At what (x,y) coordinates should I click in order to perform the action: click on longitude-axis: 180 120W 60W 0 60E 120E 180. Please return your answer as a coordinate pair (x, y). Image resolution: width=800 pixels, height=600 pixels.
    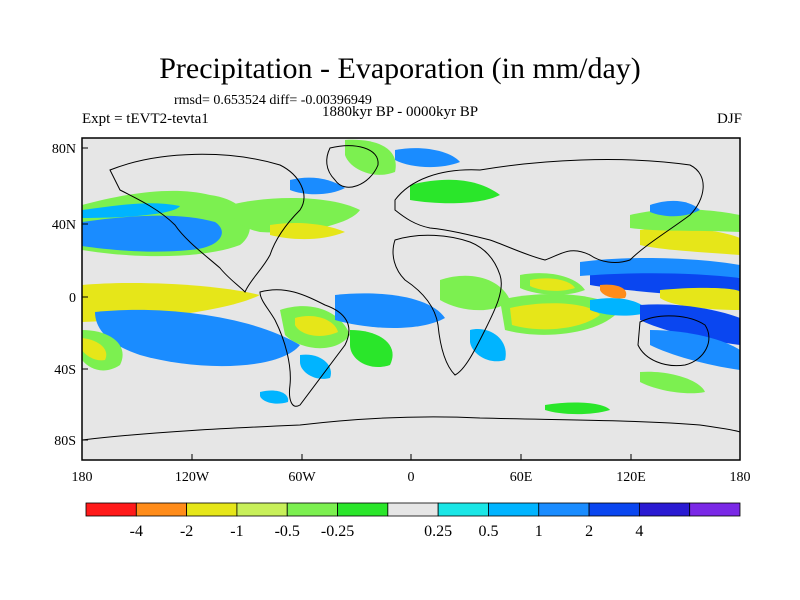
    Looking at the image, I should click on (411, 469).